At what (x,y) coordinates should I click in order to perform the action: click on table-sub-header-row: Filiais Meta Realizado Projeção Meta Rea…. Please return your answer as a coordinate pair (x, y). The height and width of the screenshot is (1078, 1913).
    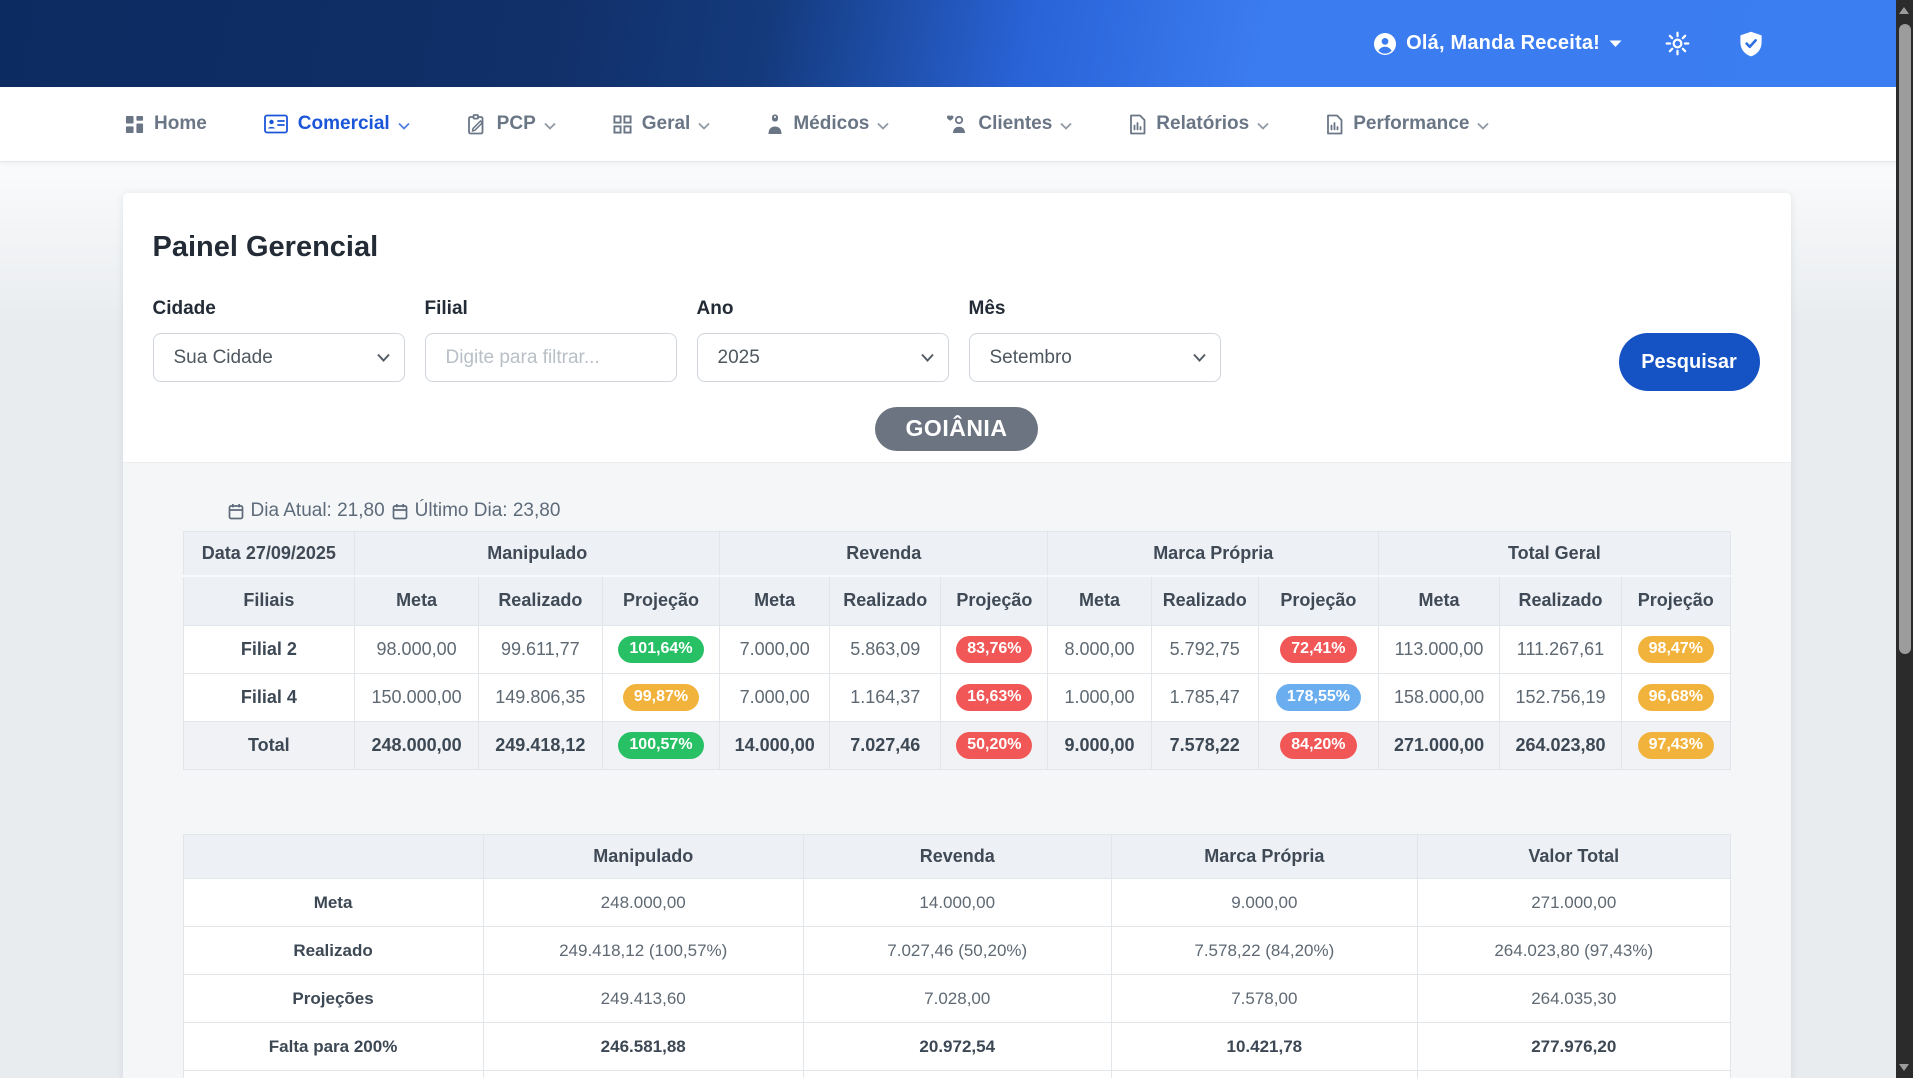
    Looking at the image, I should click on (956, 600).